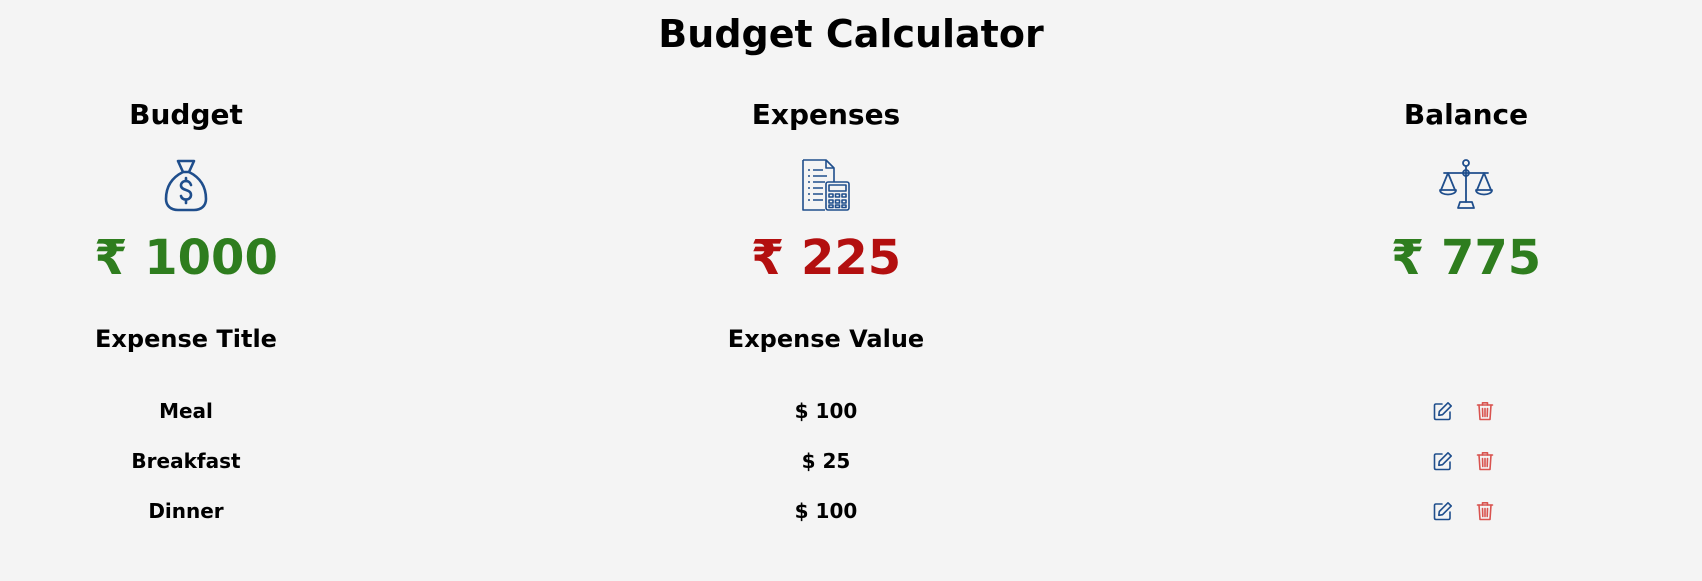 The image size is (1702, 581). What do you see at coordinates (826, 461) in the screenshot?
I see `expense-value-cell: $ 25` at bounding box center [826, 461].